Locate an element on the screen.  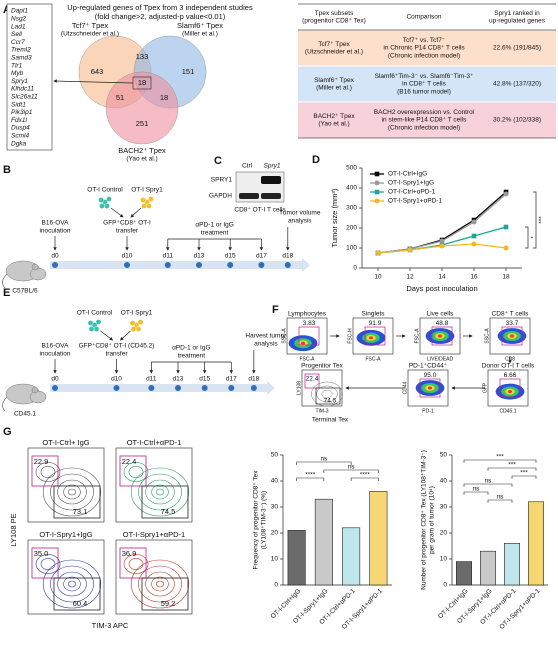
timeline-bar is located at coordinates (158, 388).